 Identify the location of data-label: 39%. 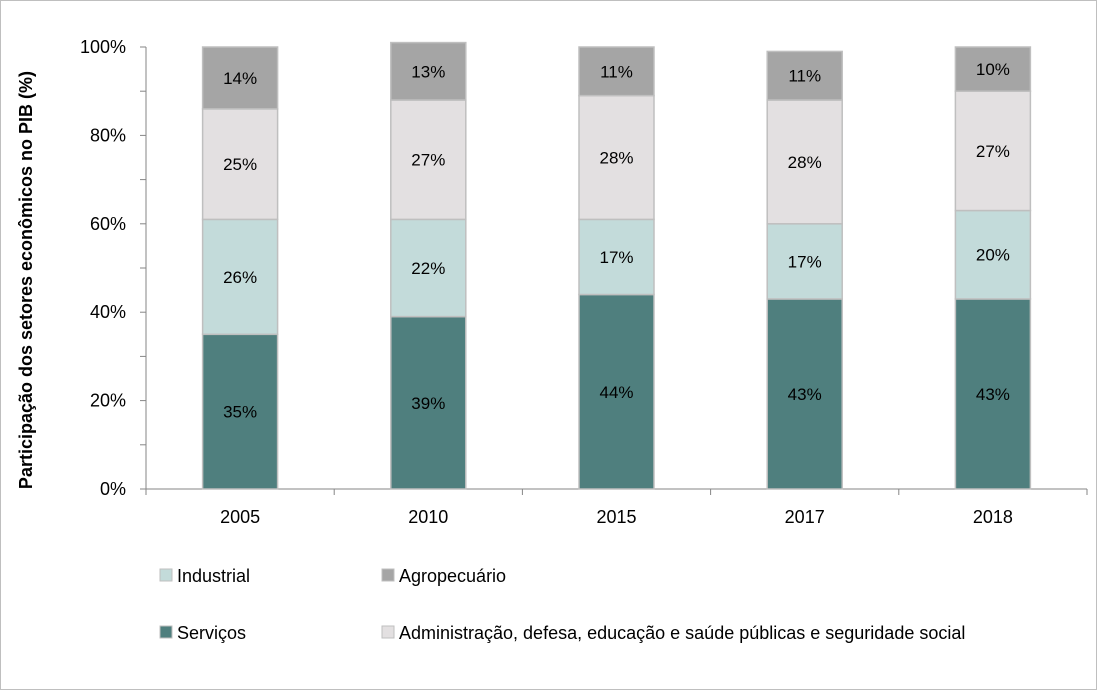
(428, 403).